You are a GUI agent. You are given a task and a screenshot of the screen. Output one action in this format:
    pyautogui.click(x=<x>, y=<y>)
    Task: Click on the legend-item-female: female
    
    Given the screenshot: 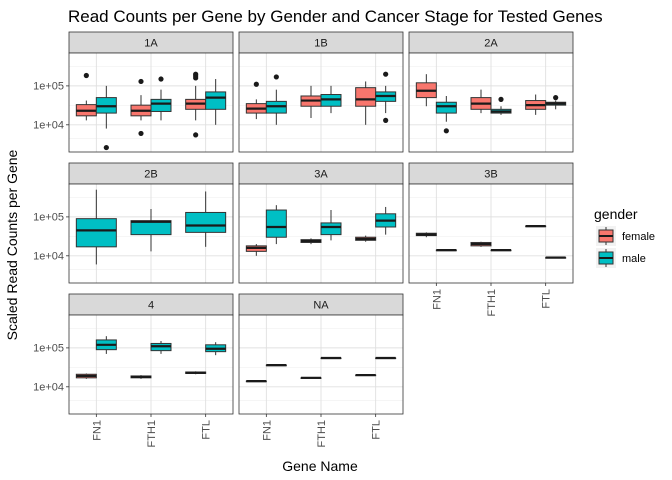 What is the action you would take?
    pyautogui.click(x=625, y=236)
    